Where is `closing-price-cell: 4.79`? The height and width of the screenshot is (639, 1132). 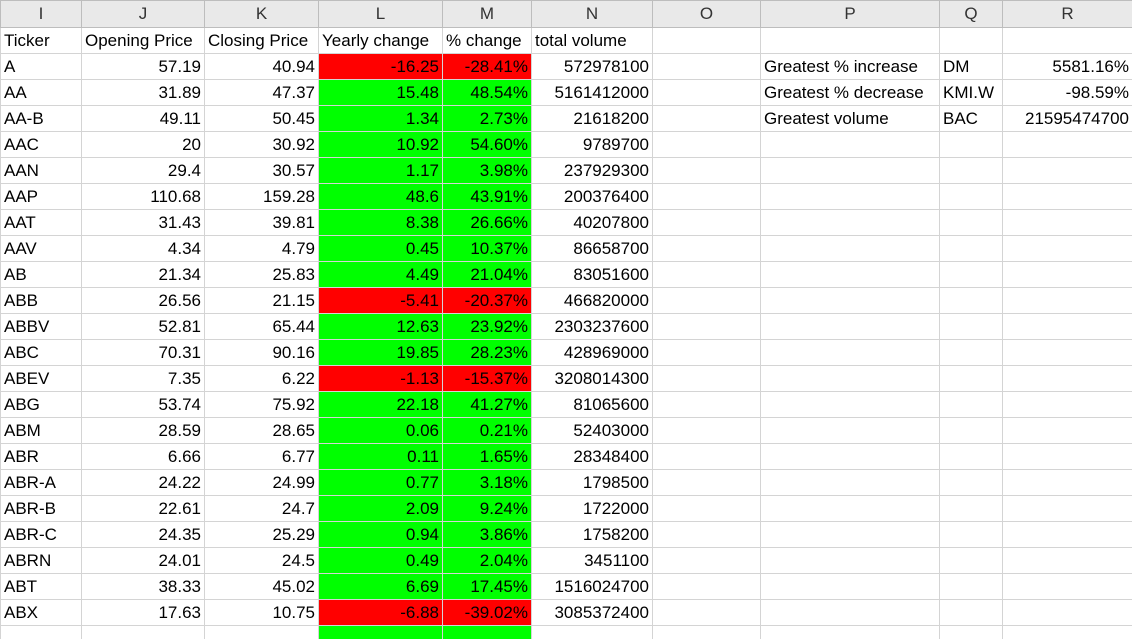
closing-price-cell: 4.79 is located at coordinates (261, 248).